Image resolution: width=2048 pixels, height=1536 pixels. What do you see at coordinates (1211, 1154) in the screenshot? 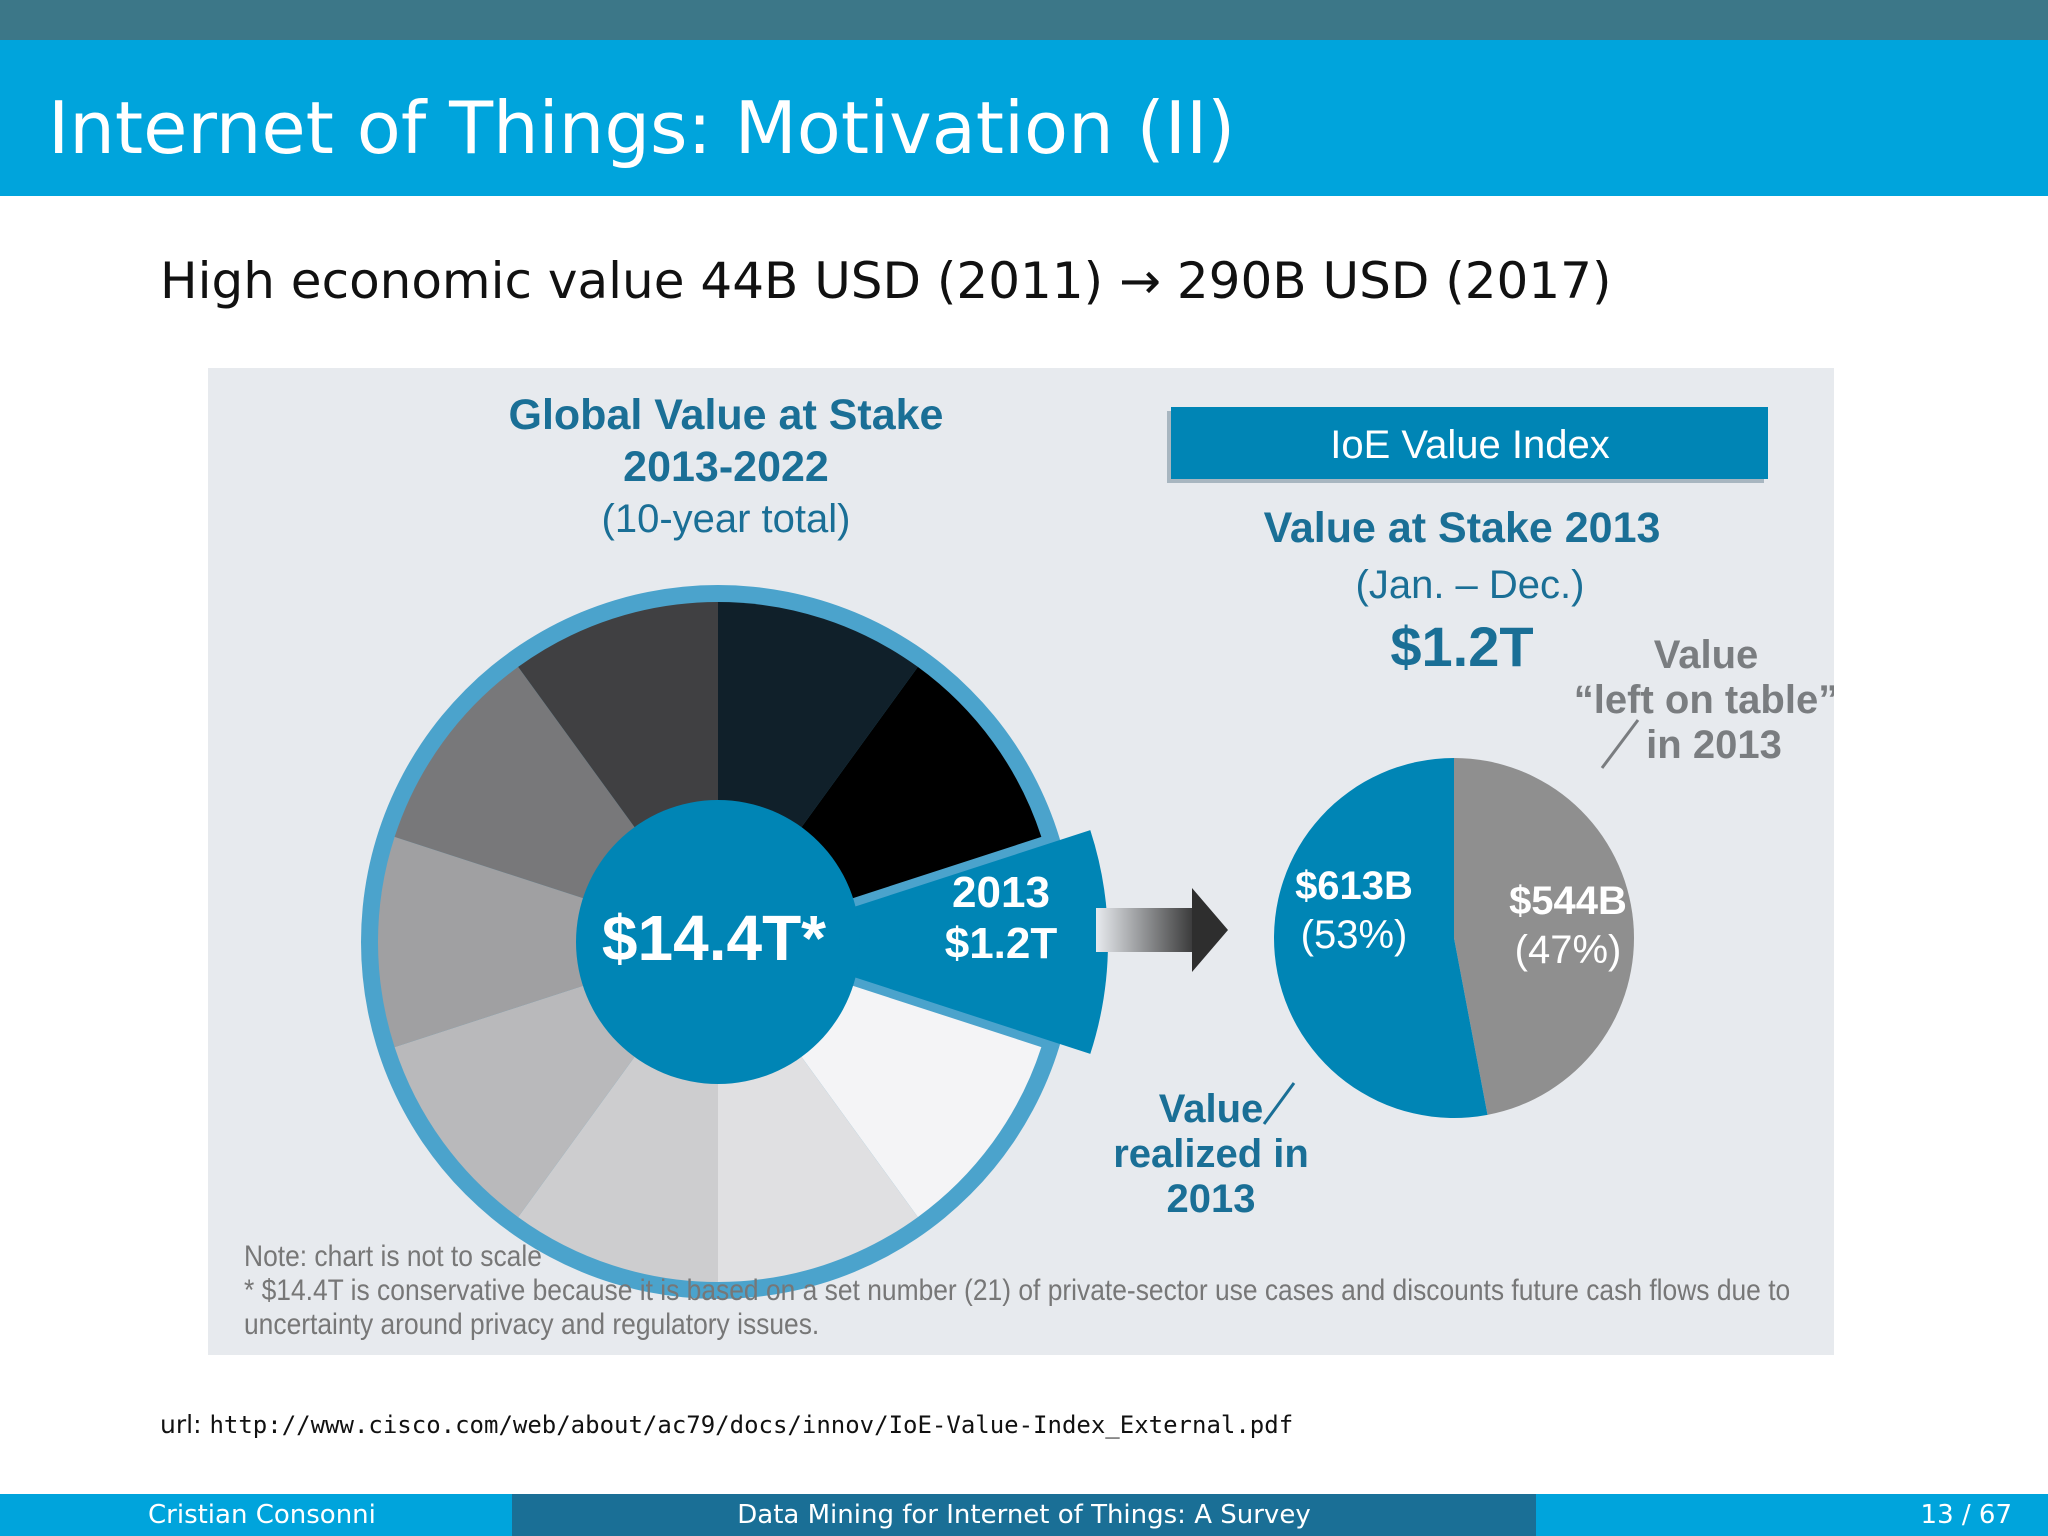
I see `realized-callout-2: realized in` at bounding box center [1211, 1154].